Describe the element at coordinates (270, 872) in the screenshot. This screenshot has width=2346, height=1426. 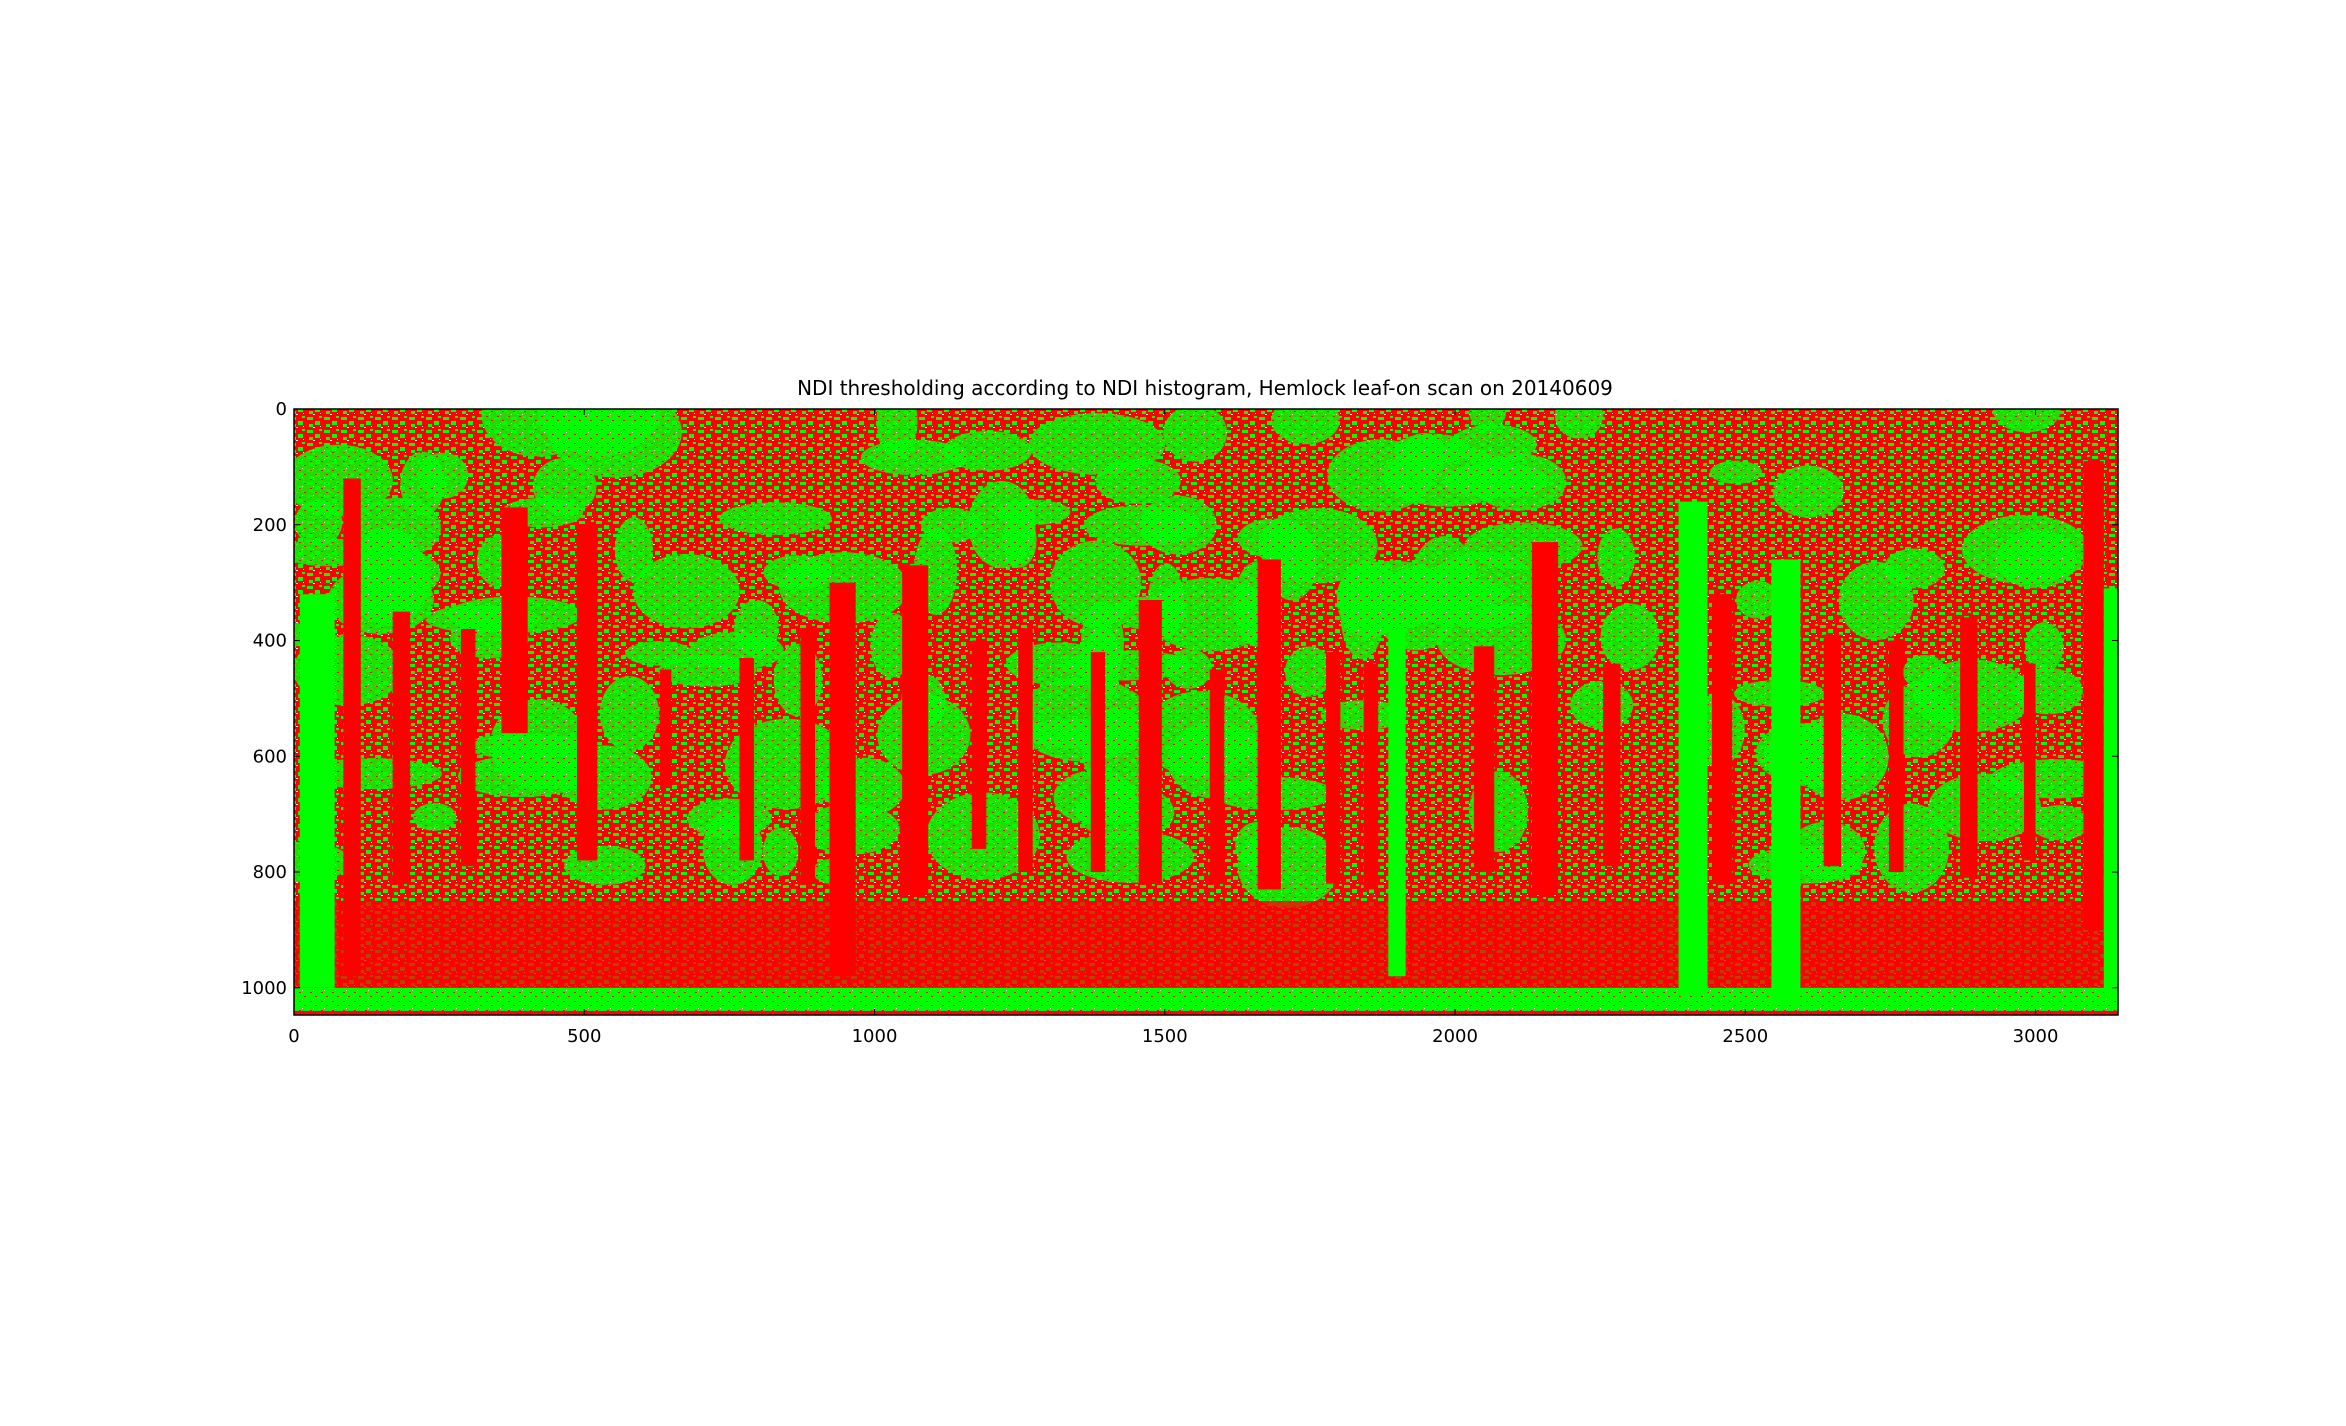
I see `y-tick-label: 800` at that location.